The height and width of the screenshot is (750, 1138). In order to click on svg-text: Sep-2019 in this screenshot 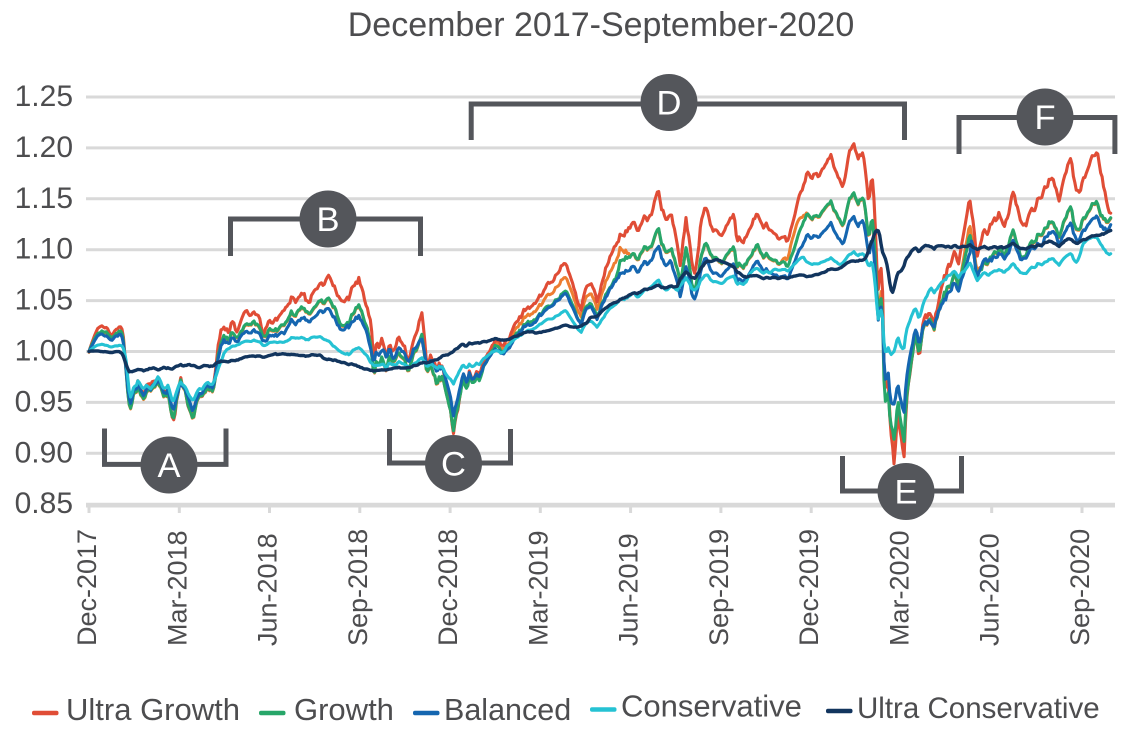, I will do `click(719, 587)`.